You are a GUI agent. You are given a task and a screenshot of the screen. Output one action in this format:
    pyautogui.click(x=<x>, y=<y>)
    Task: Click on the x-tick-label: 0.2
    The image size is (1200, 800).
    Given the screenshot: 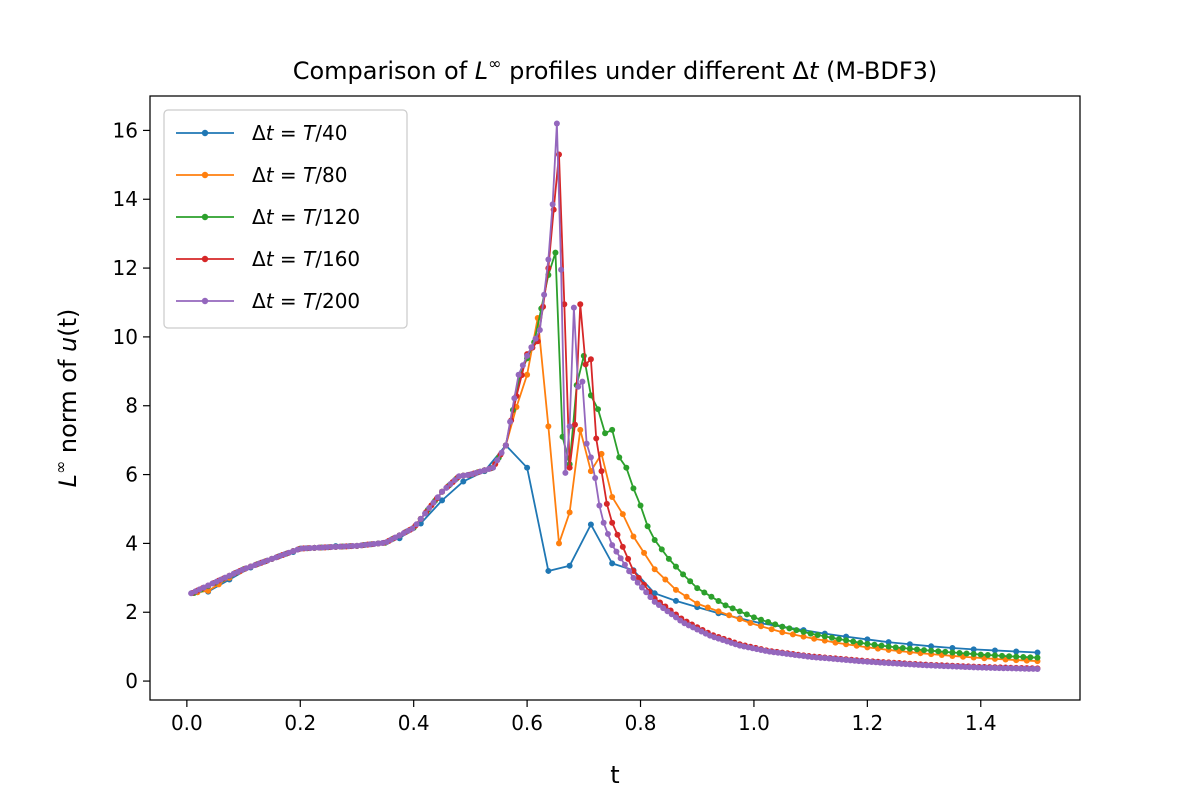 What is the action you would take?
    pyautogui.click(x=300, y=723)
    